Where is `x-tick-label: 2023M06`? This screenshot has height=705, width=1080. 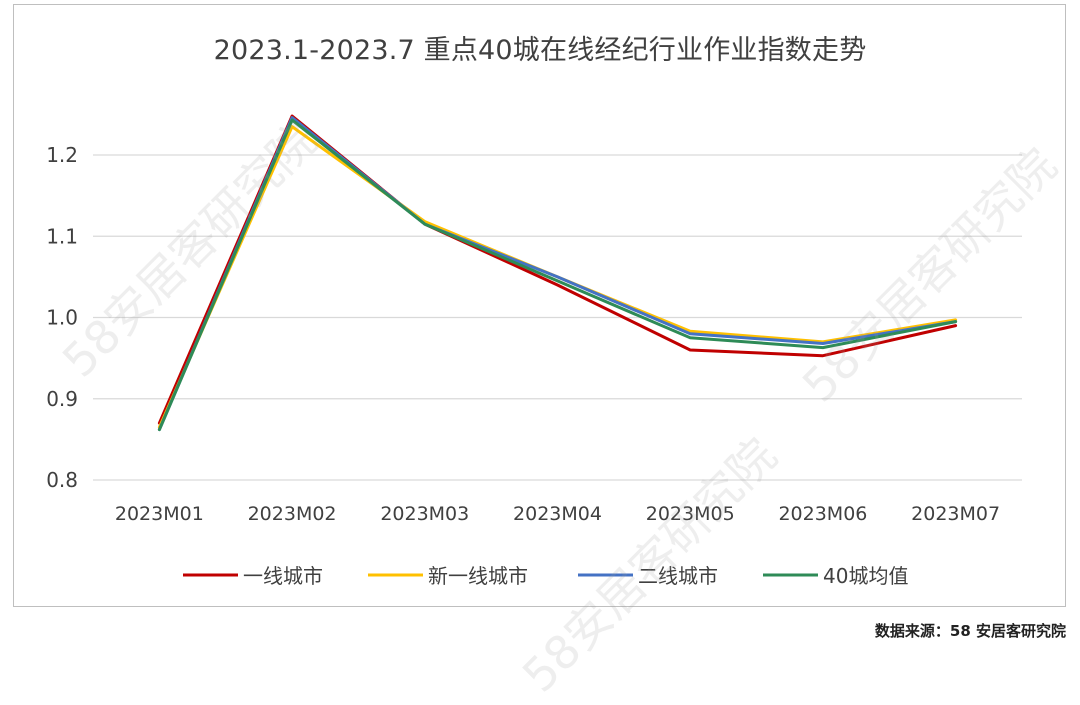
x-tick-label: 2023M06 is located at coordinates (822, 514).